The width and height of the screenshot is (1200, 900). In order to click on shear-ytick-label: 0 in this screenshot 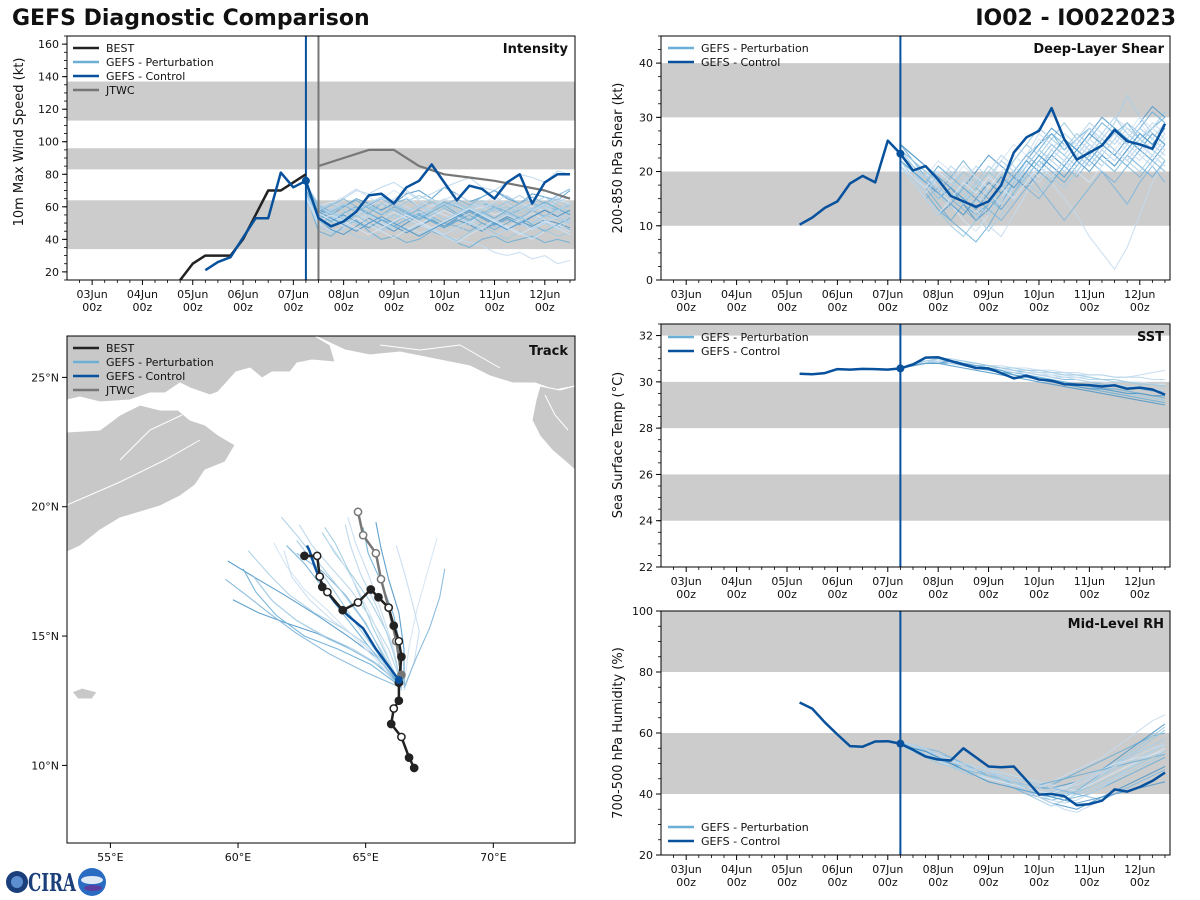, I will do `click(649, 280)`.